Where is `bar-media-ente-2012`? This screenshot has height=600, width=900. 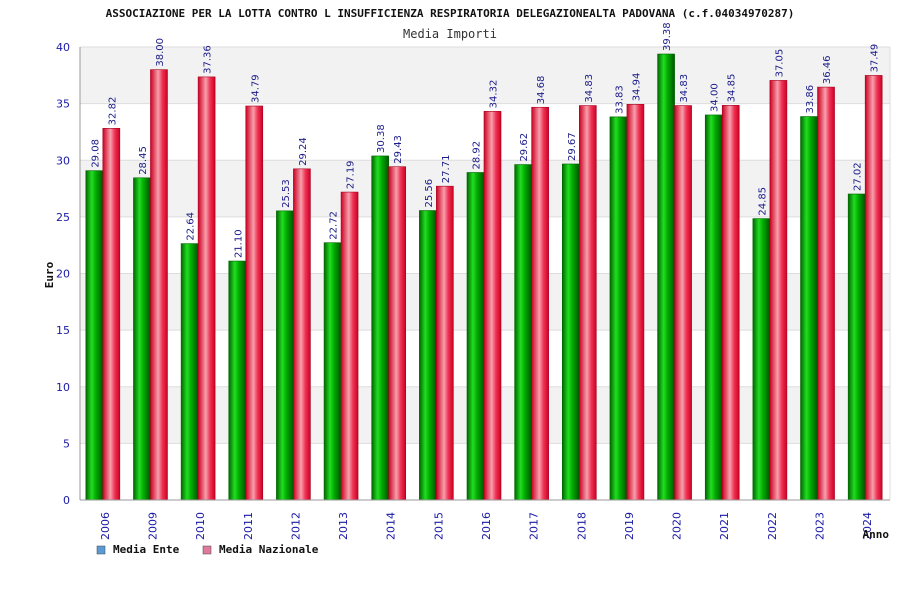
bar-media-ente-2012 is located at coordinates (285, 355).